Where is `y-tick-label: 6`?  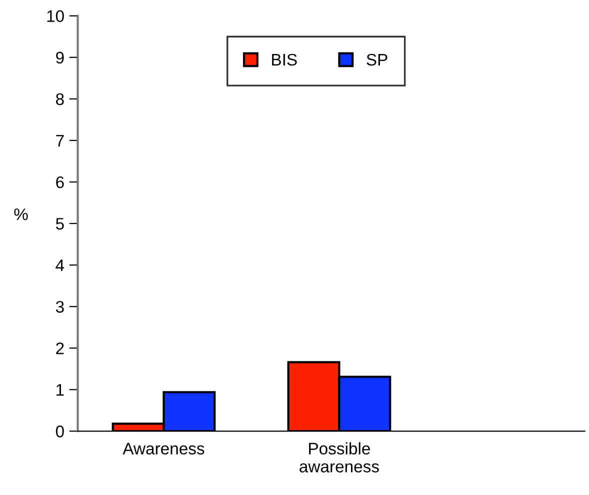
y-tick-label: 6 is located at coordinates (60, 182).